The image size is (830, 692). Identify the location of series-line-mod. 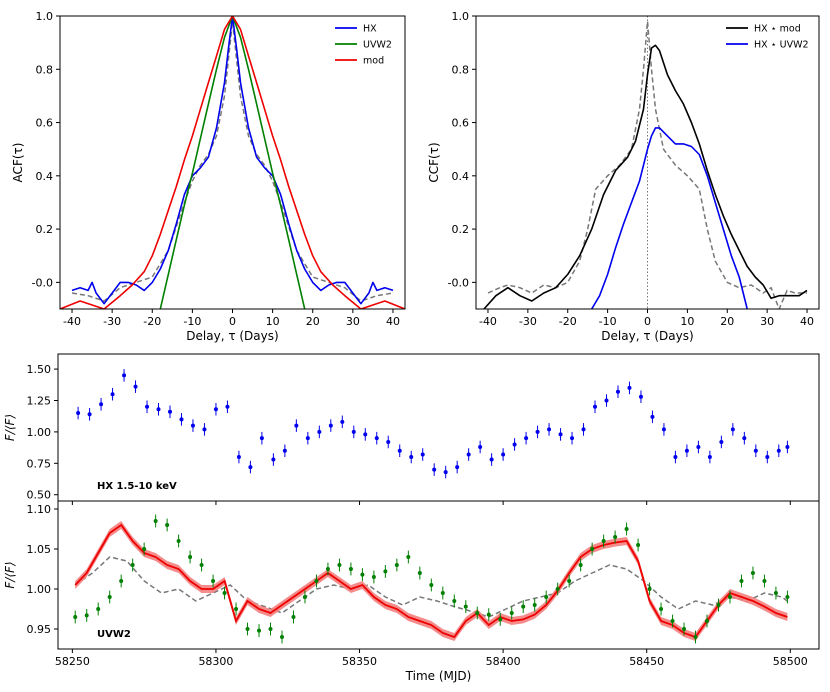
(431, 581).